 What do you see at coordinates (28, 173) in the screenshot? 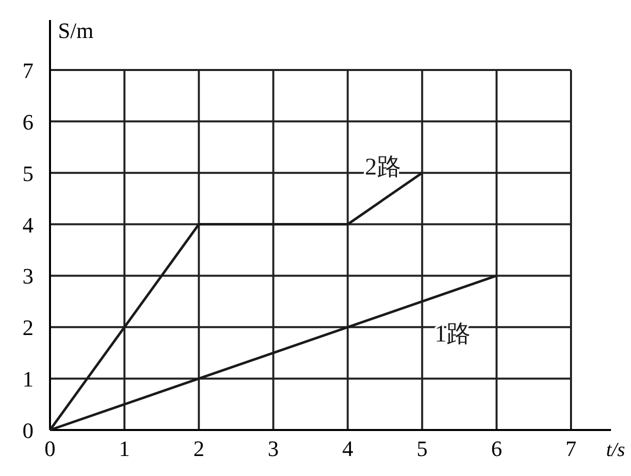
I see `y-tick-label: 5` at bounding box center [28, 173].